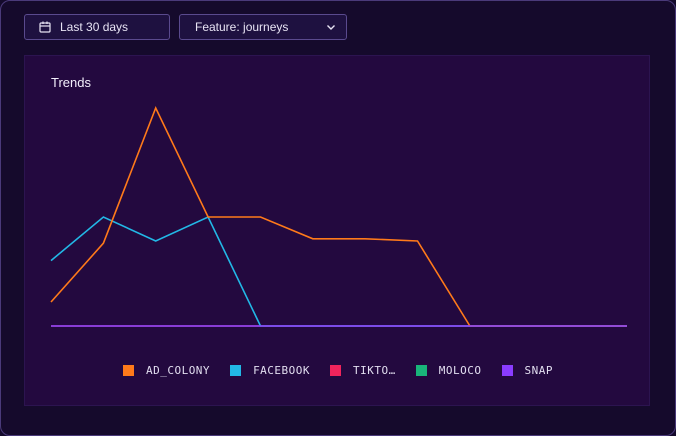 This screenshot has height=436, width=676. What do you see at coordinates (539, 370) in the screenshot?
I see `legend-label: SNAP` at bounding box center [539, 370].